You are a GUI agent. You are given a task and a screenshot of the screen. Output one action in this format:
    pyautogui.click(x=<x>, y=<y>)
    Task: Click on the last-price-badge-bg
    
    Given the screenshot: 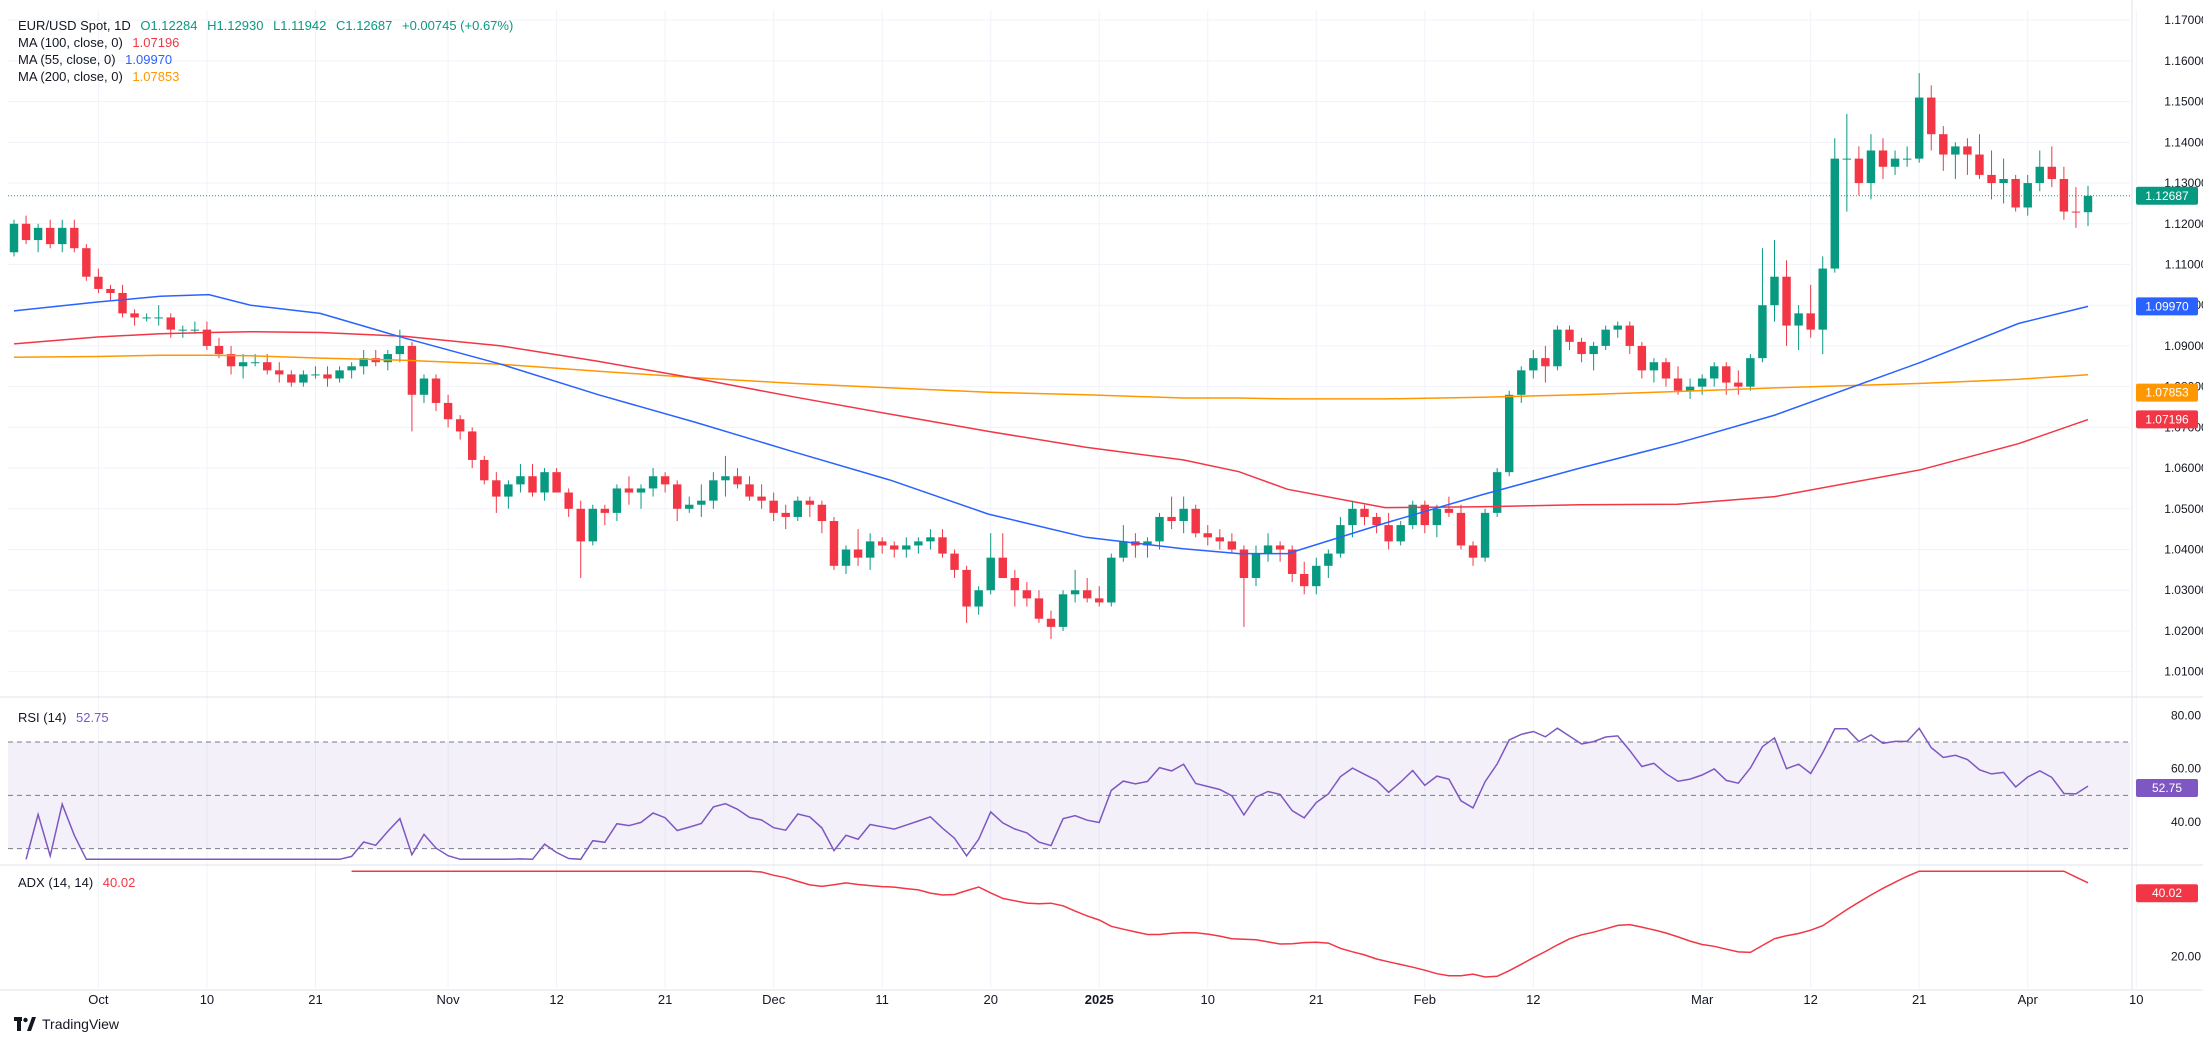 What is the action you would take?
    pyautogui.click(x=2167, y=195)
    